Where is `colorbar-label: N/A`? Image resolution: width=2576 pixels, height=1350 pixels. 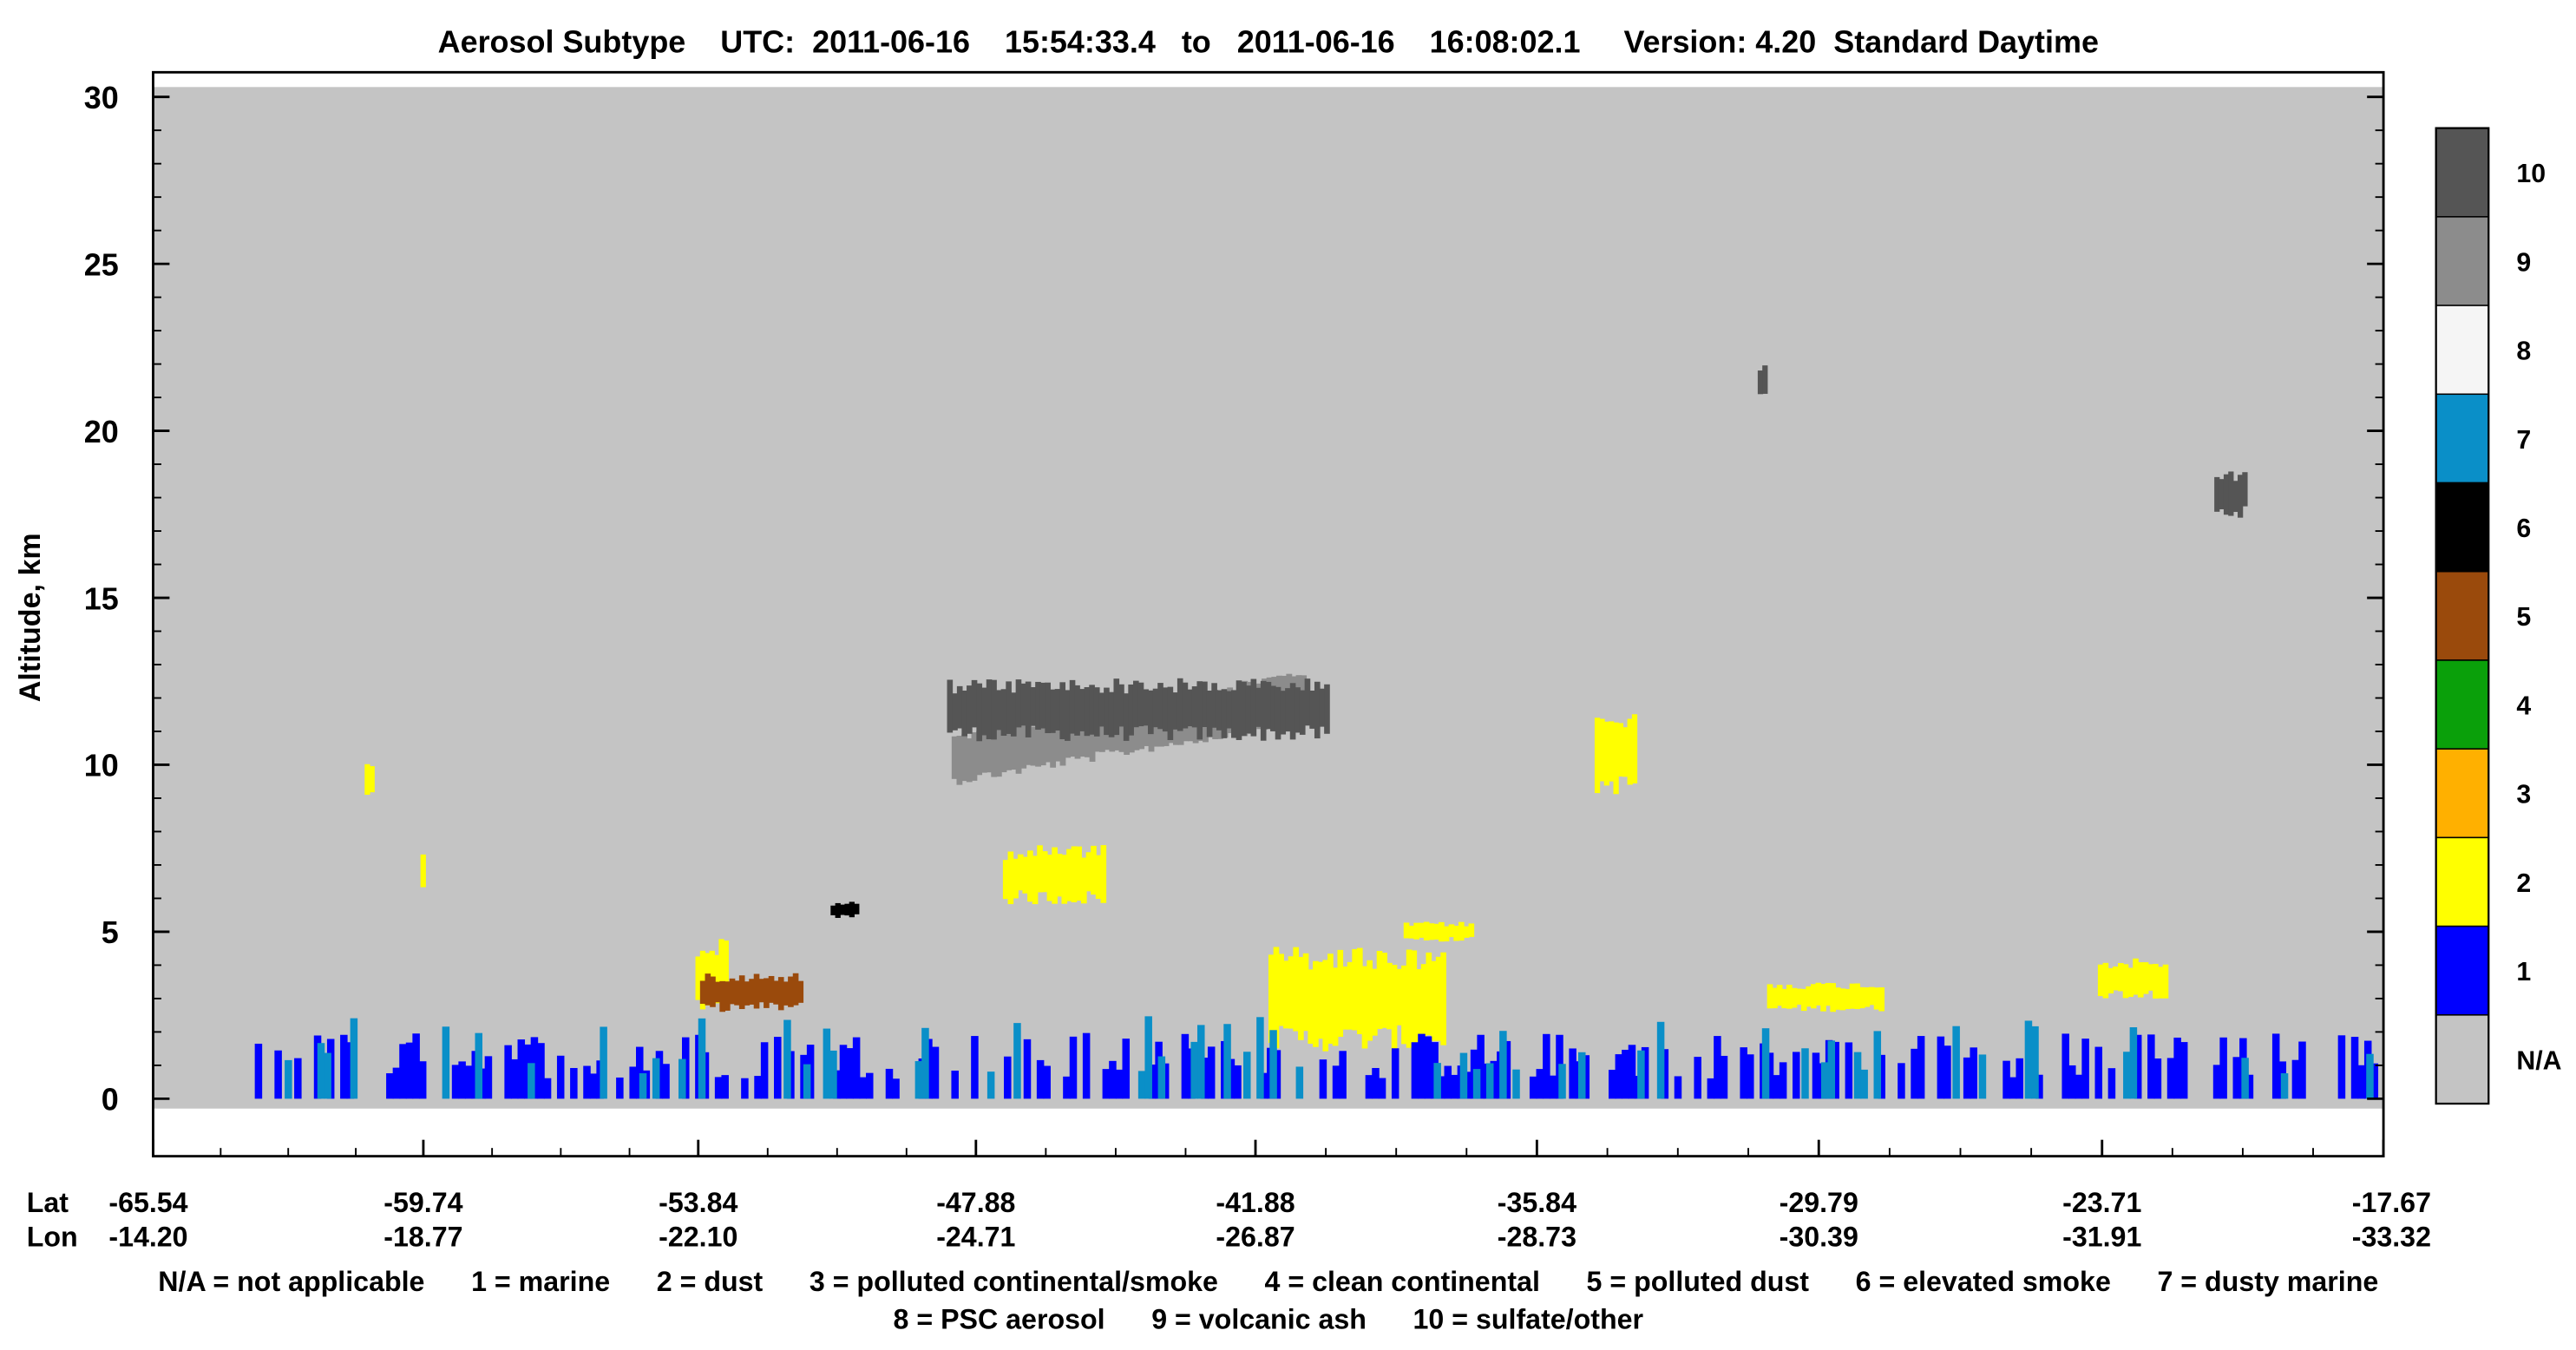 colorbar-label: N/A is located at coordinates (2538, 1060).